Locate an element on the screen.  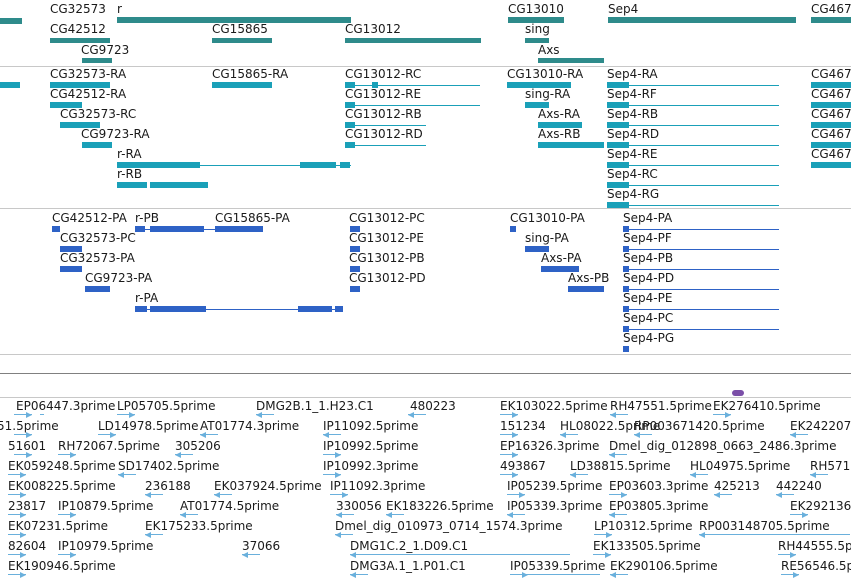
est-label: DMG3A.1_1.P01.C1 is located at coordinates (408, 566).